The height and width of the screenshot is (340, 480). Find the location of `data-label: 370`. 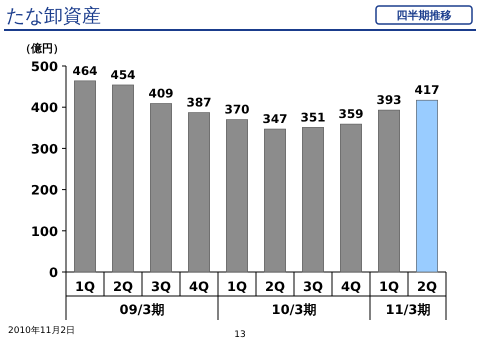

data-label: 370 is located at coordinates (237, 109).